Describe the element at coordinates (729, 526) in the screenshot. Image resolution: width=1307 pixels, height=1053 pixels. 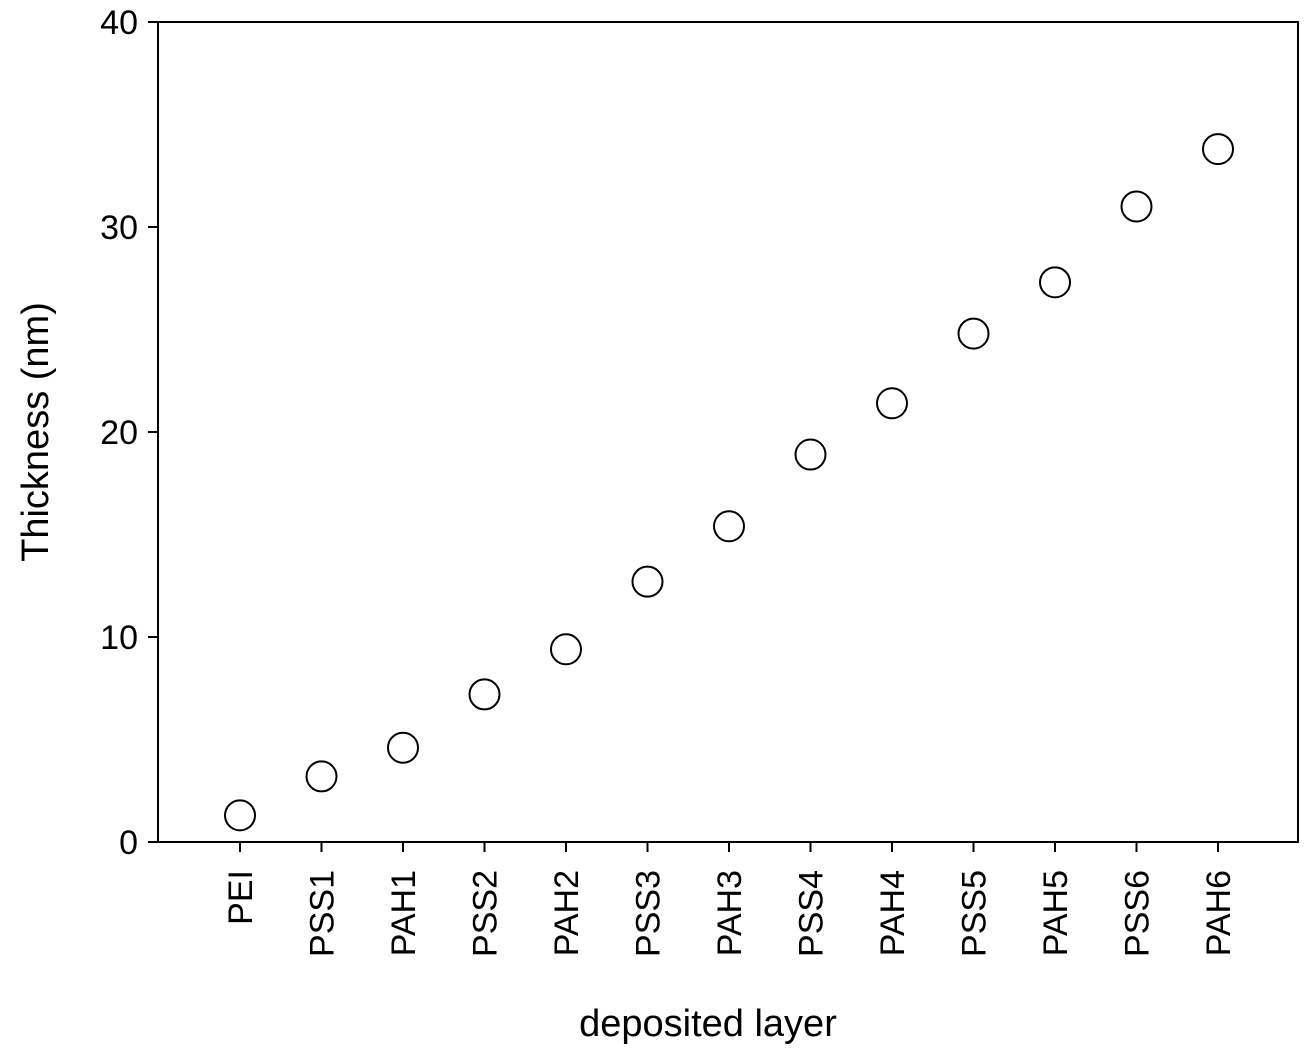
I see `data-point-pah3` at that location.